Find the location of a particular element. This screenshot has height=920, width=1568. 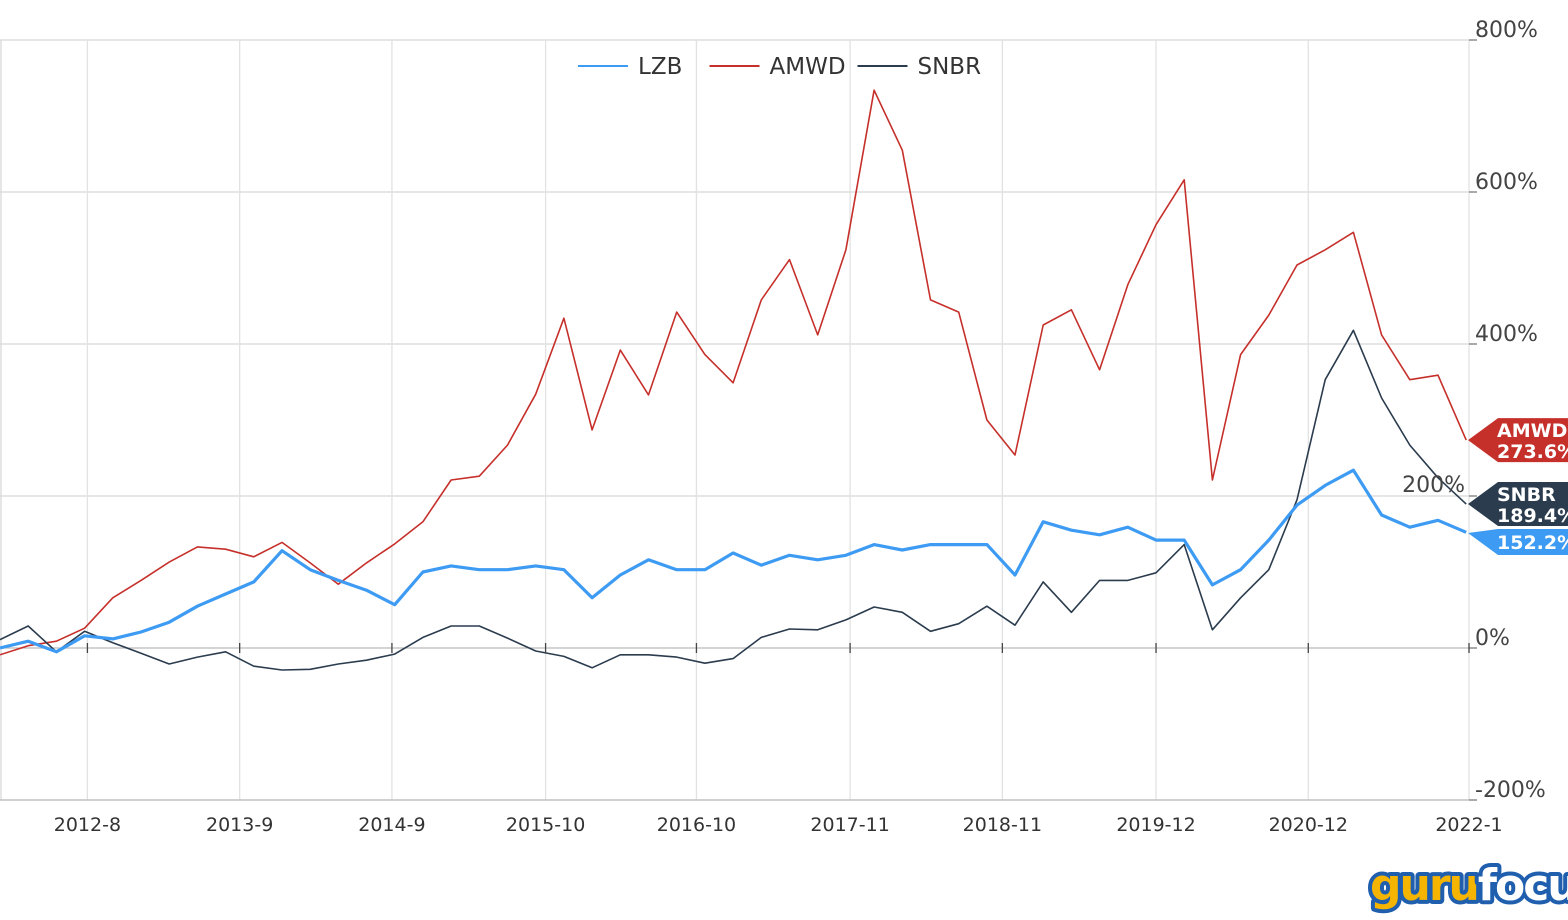

logo-guru: guru is located at coordinates (1424, 885).